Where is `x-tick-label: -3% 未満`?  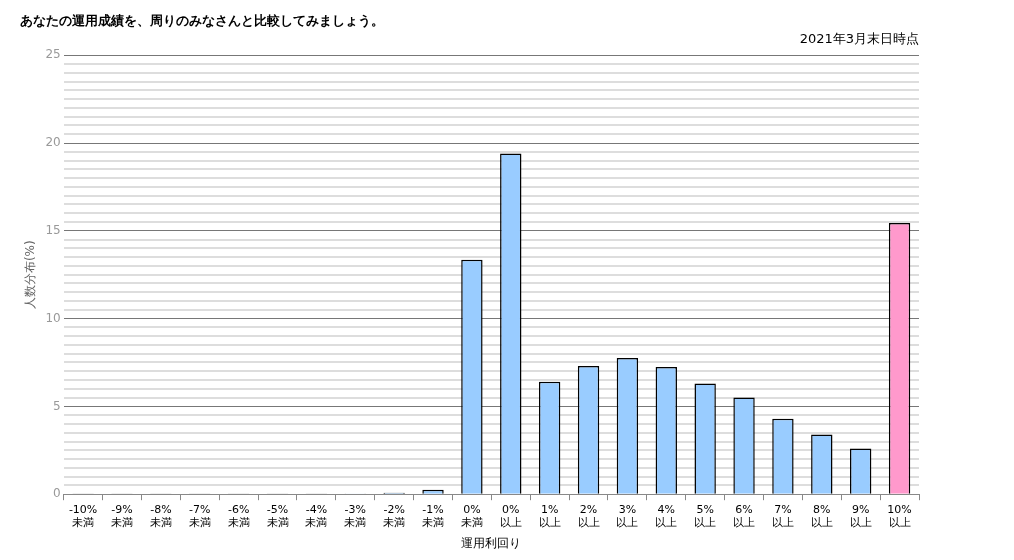 x-tick-label: -3% 未満 is located at coordinates (355, 515).